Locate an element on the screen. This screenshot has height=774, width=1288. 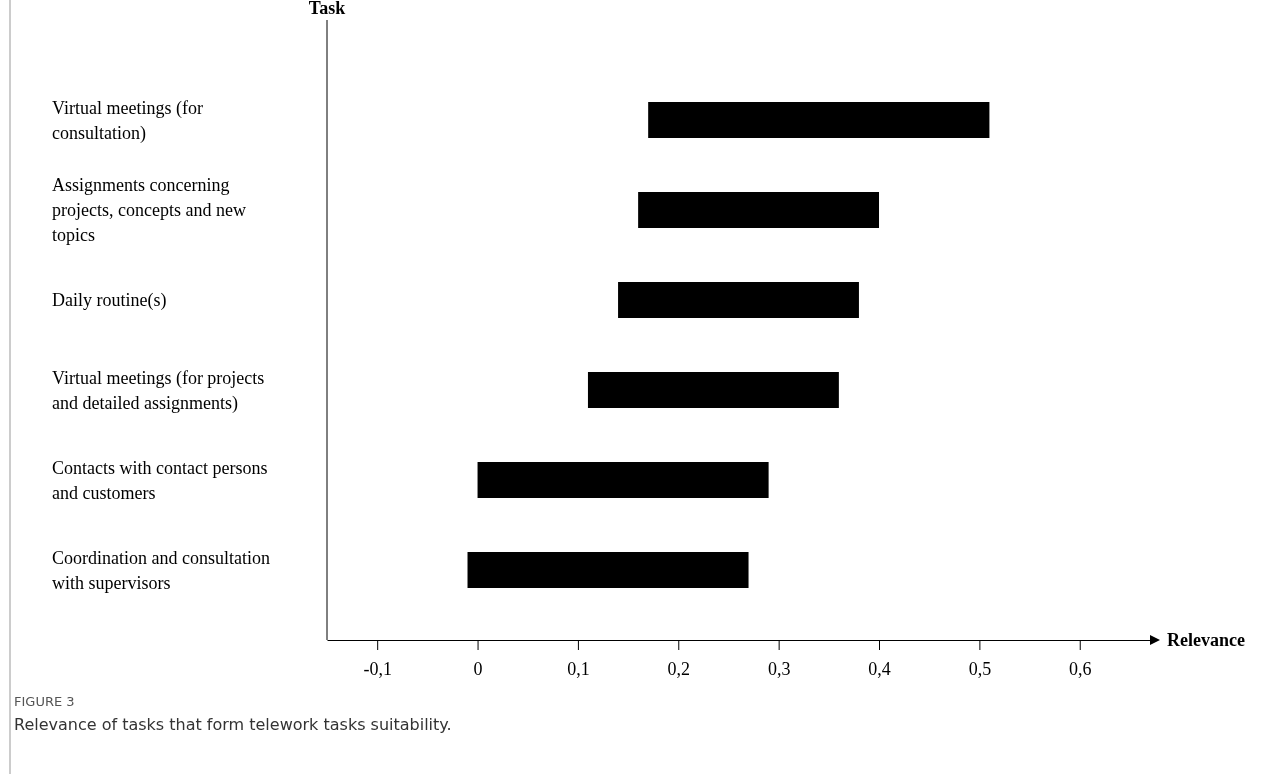
x-tick-label: 0,5 is located at coordinates (980, 668).